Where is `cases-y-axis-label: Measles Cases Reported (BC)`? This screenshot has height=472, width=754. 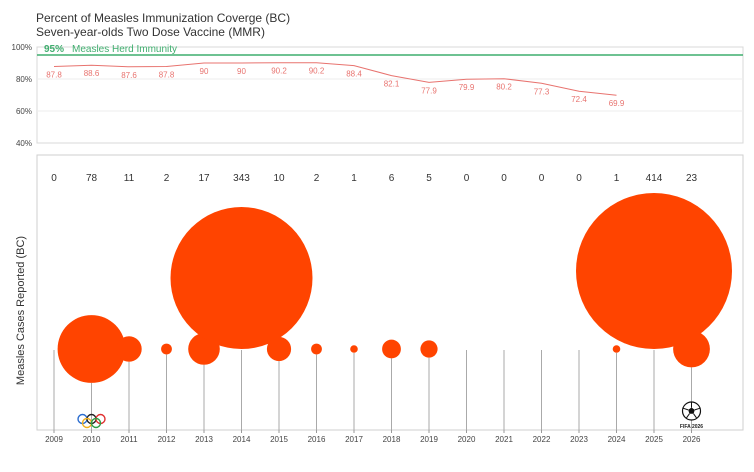 cases-y-axis-label: Measles Cases Reported (BC) is located at coordinates (21, 310).